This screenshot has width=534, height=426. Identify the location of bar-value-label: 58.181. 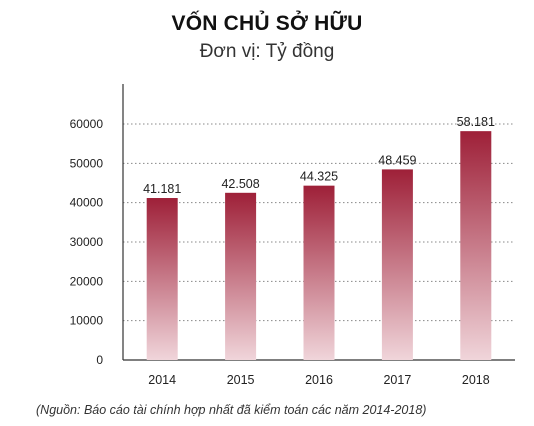
(476, 122).